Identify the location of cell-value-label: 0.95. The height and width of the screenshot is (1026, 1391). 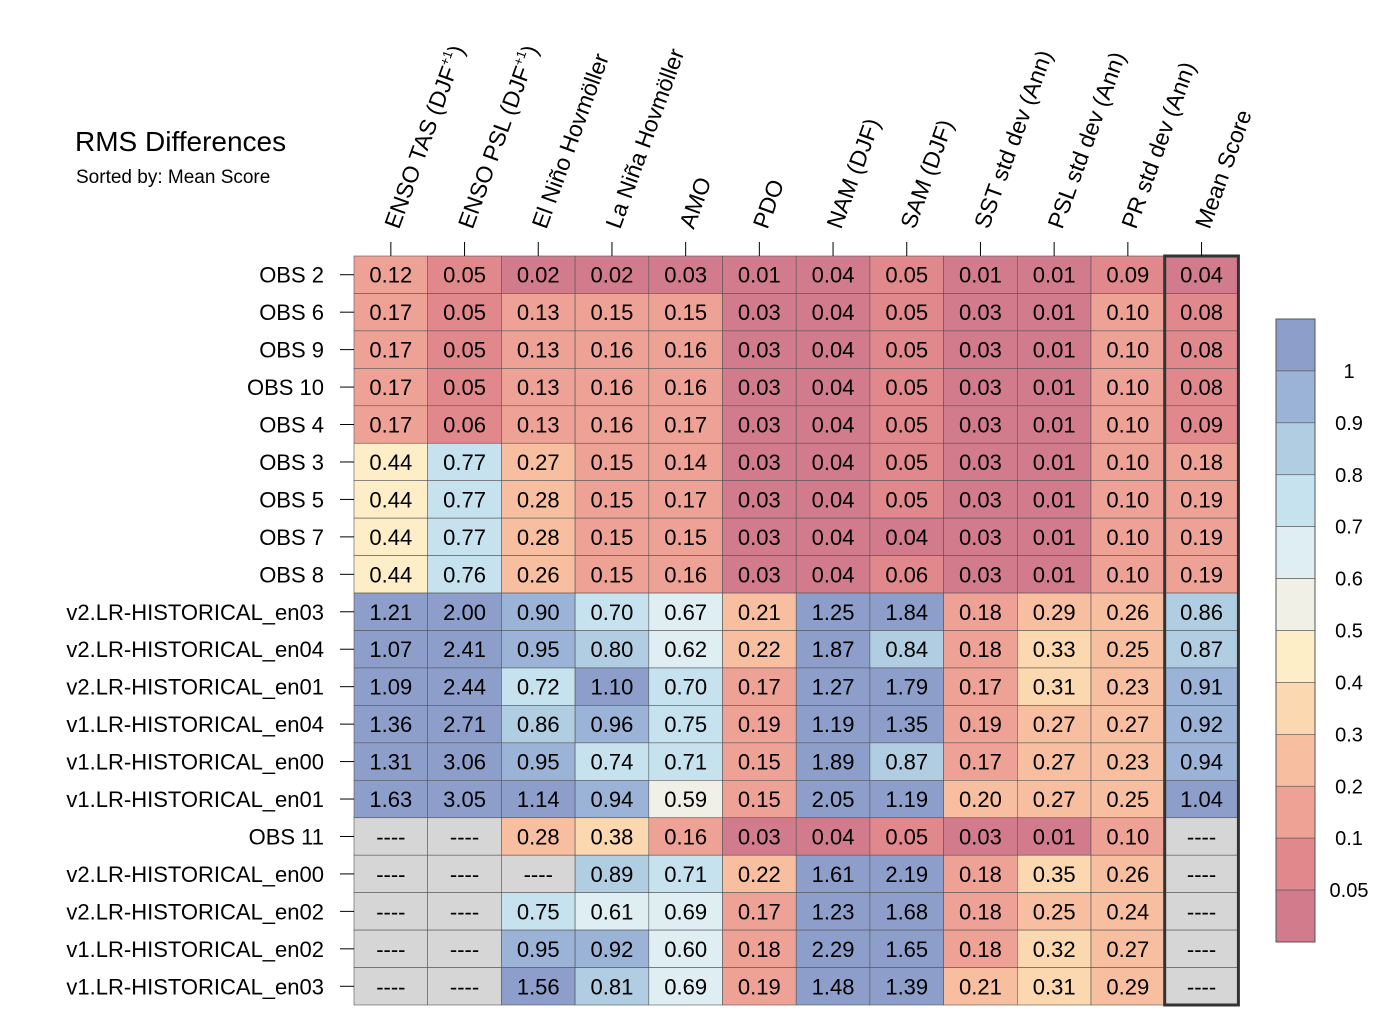
(538, 762).